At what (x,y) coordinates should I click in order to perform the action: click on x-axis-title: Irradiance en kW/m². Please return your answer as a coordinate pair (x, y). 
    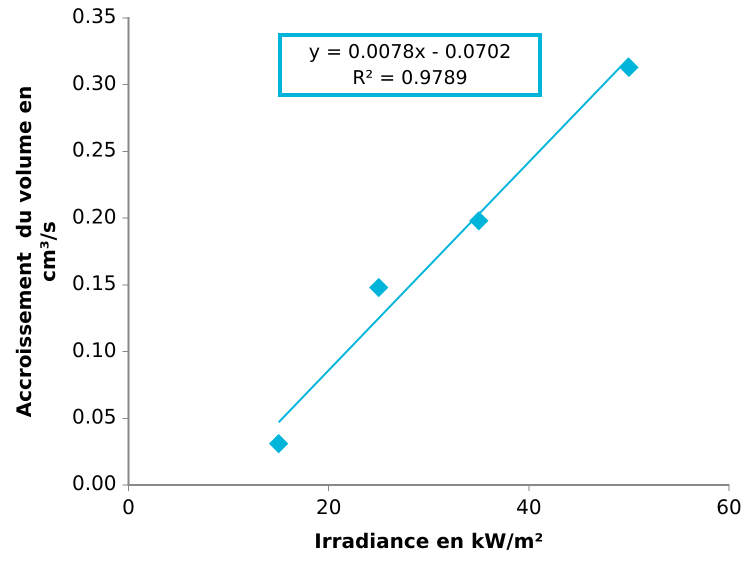
    Looking at the image, I should click on (429, 541).